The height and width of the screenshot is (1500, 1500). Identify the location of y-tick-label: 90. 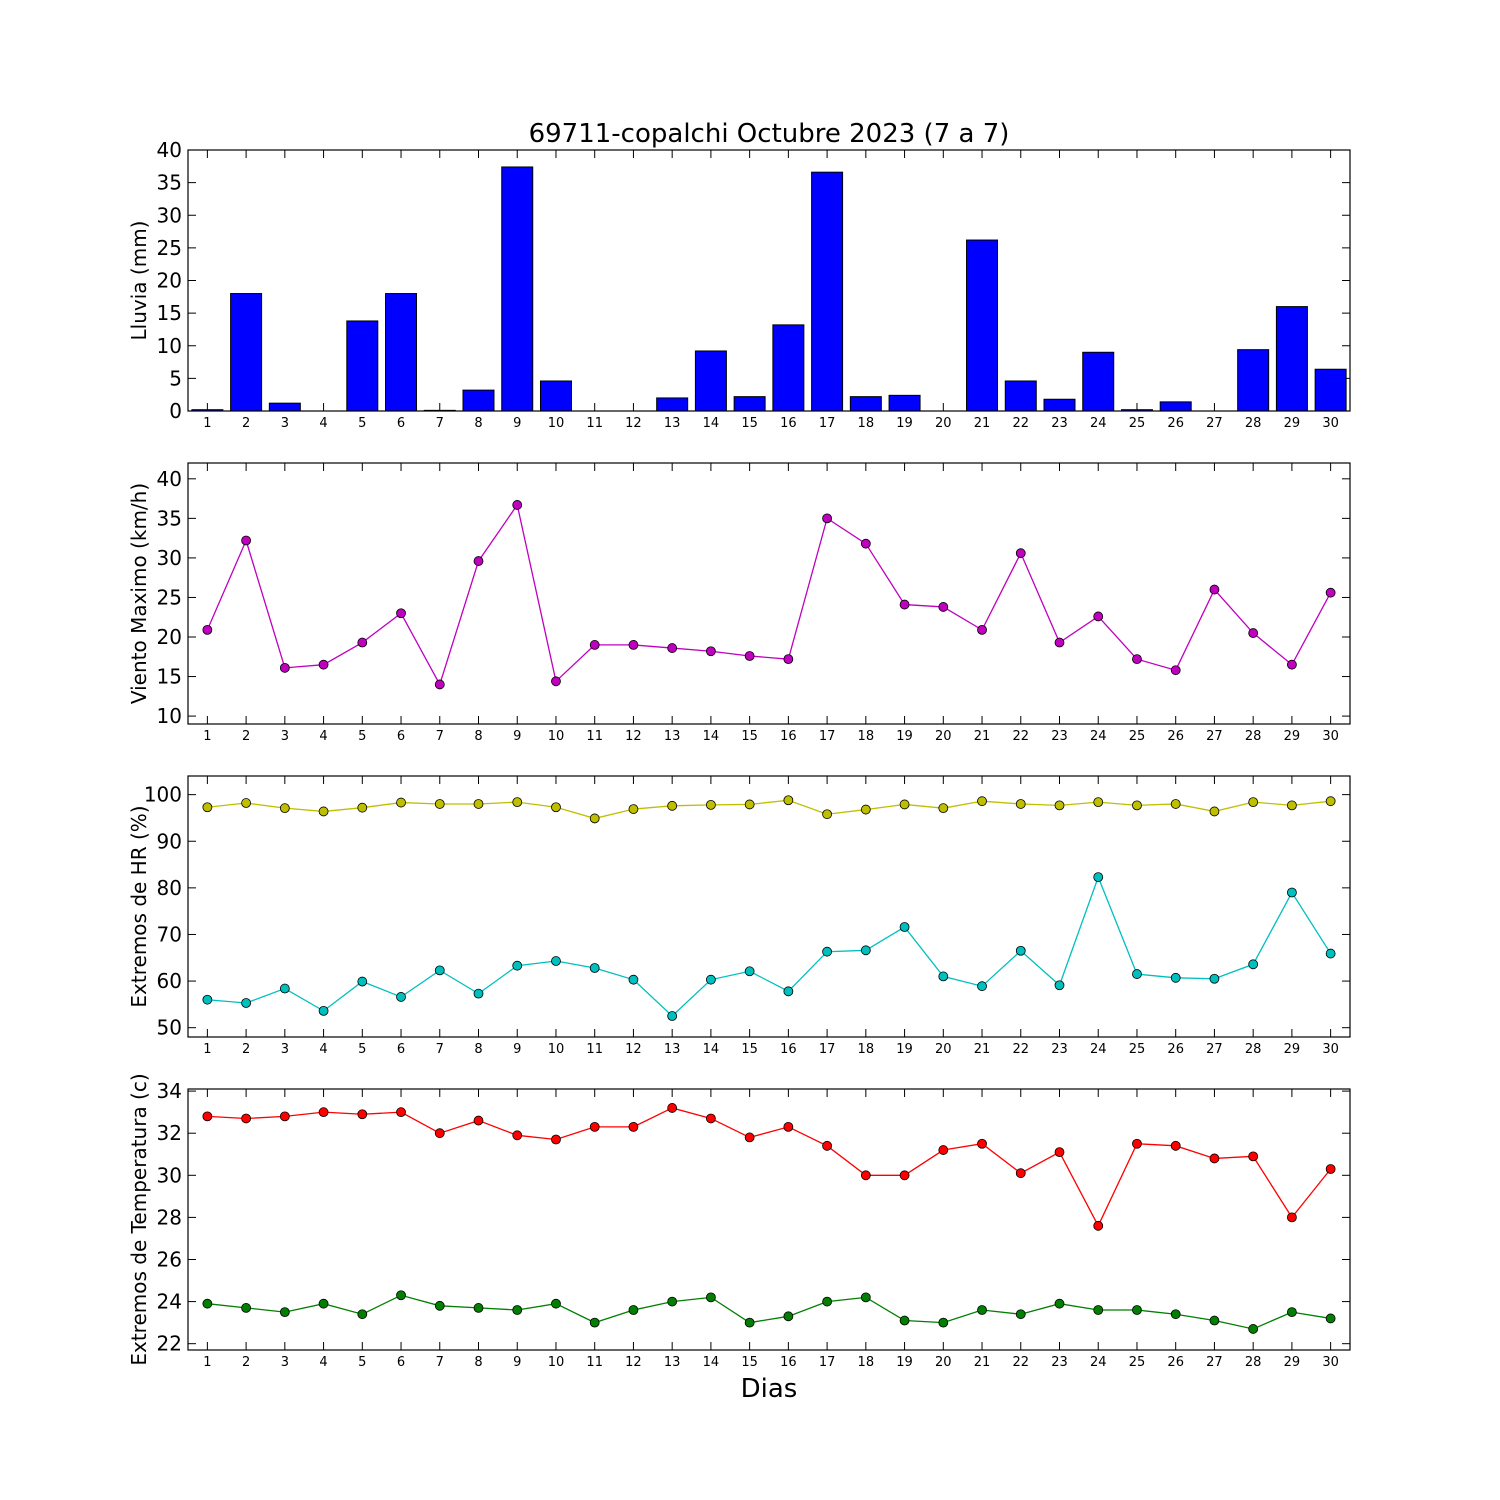
(169, 841).